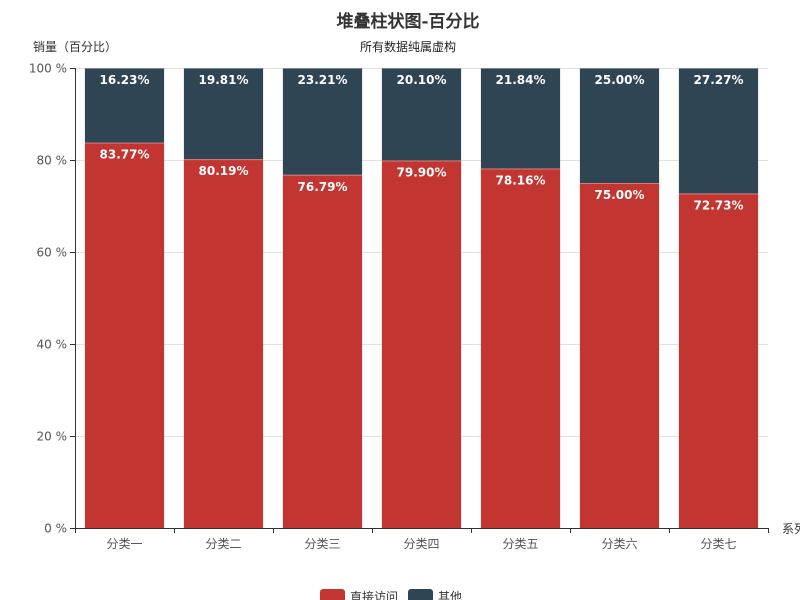 The height and width of the screenshot is (600, 800). What do you see at coordinates (52, 253) in the screenshot?
I see `y-tick-label: 60 %` at bounding box center [52, 253].